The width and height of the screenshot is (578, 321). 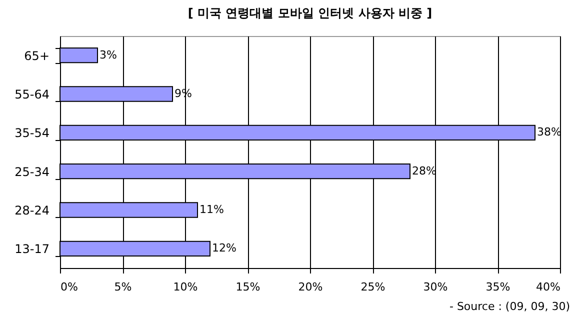 What do you see at coordinates (310, 287) in the screenshot?
I see `x-tick-label: 20%` at bounding box center [310, 287].